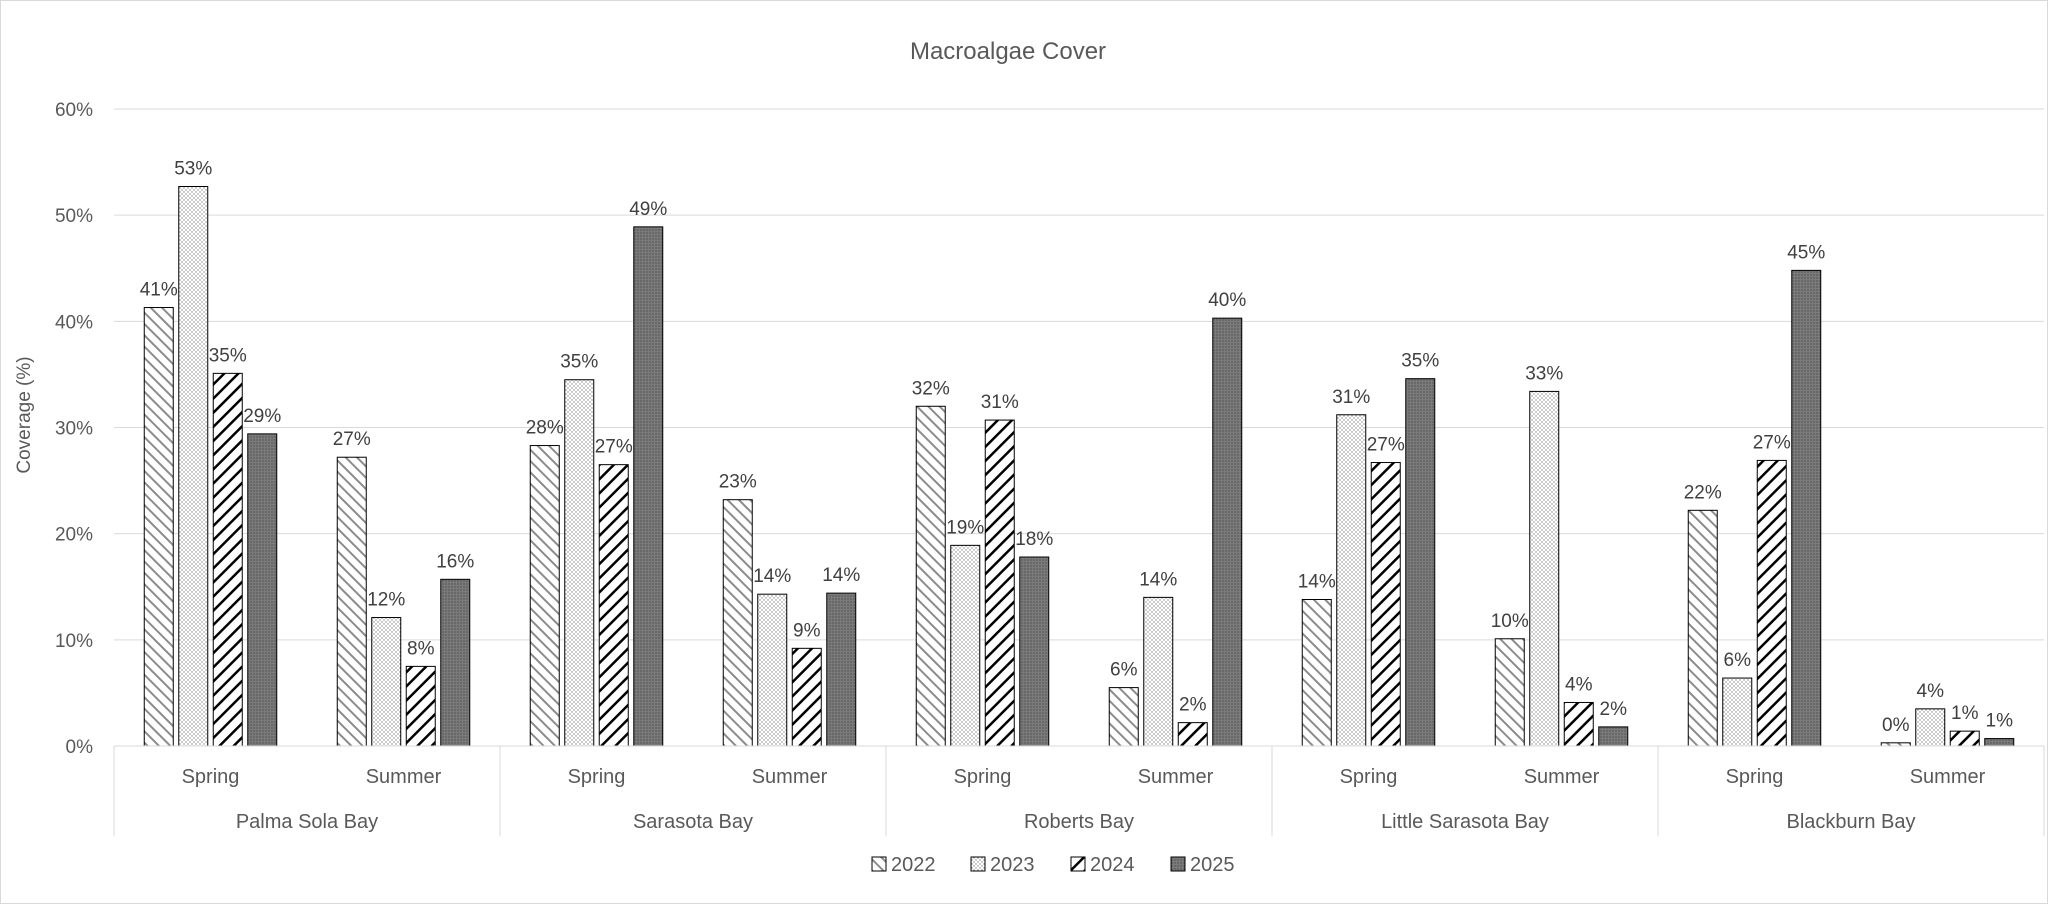 The height and width of the screenshot is (908, 2048). Describe the element at coordinates (1202, 865) in the screenshot. I see `legend-item-2025: 2025` at that location.